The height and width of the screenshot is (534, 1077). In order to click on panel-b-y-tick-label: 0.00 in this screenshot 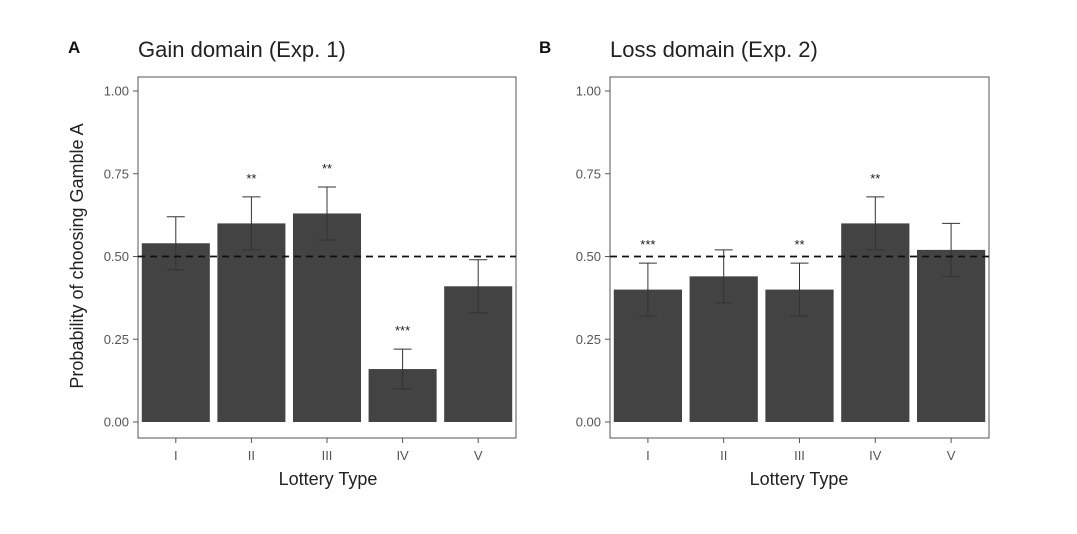, I will do `click(588, 422)`.